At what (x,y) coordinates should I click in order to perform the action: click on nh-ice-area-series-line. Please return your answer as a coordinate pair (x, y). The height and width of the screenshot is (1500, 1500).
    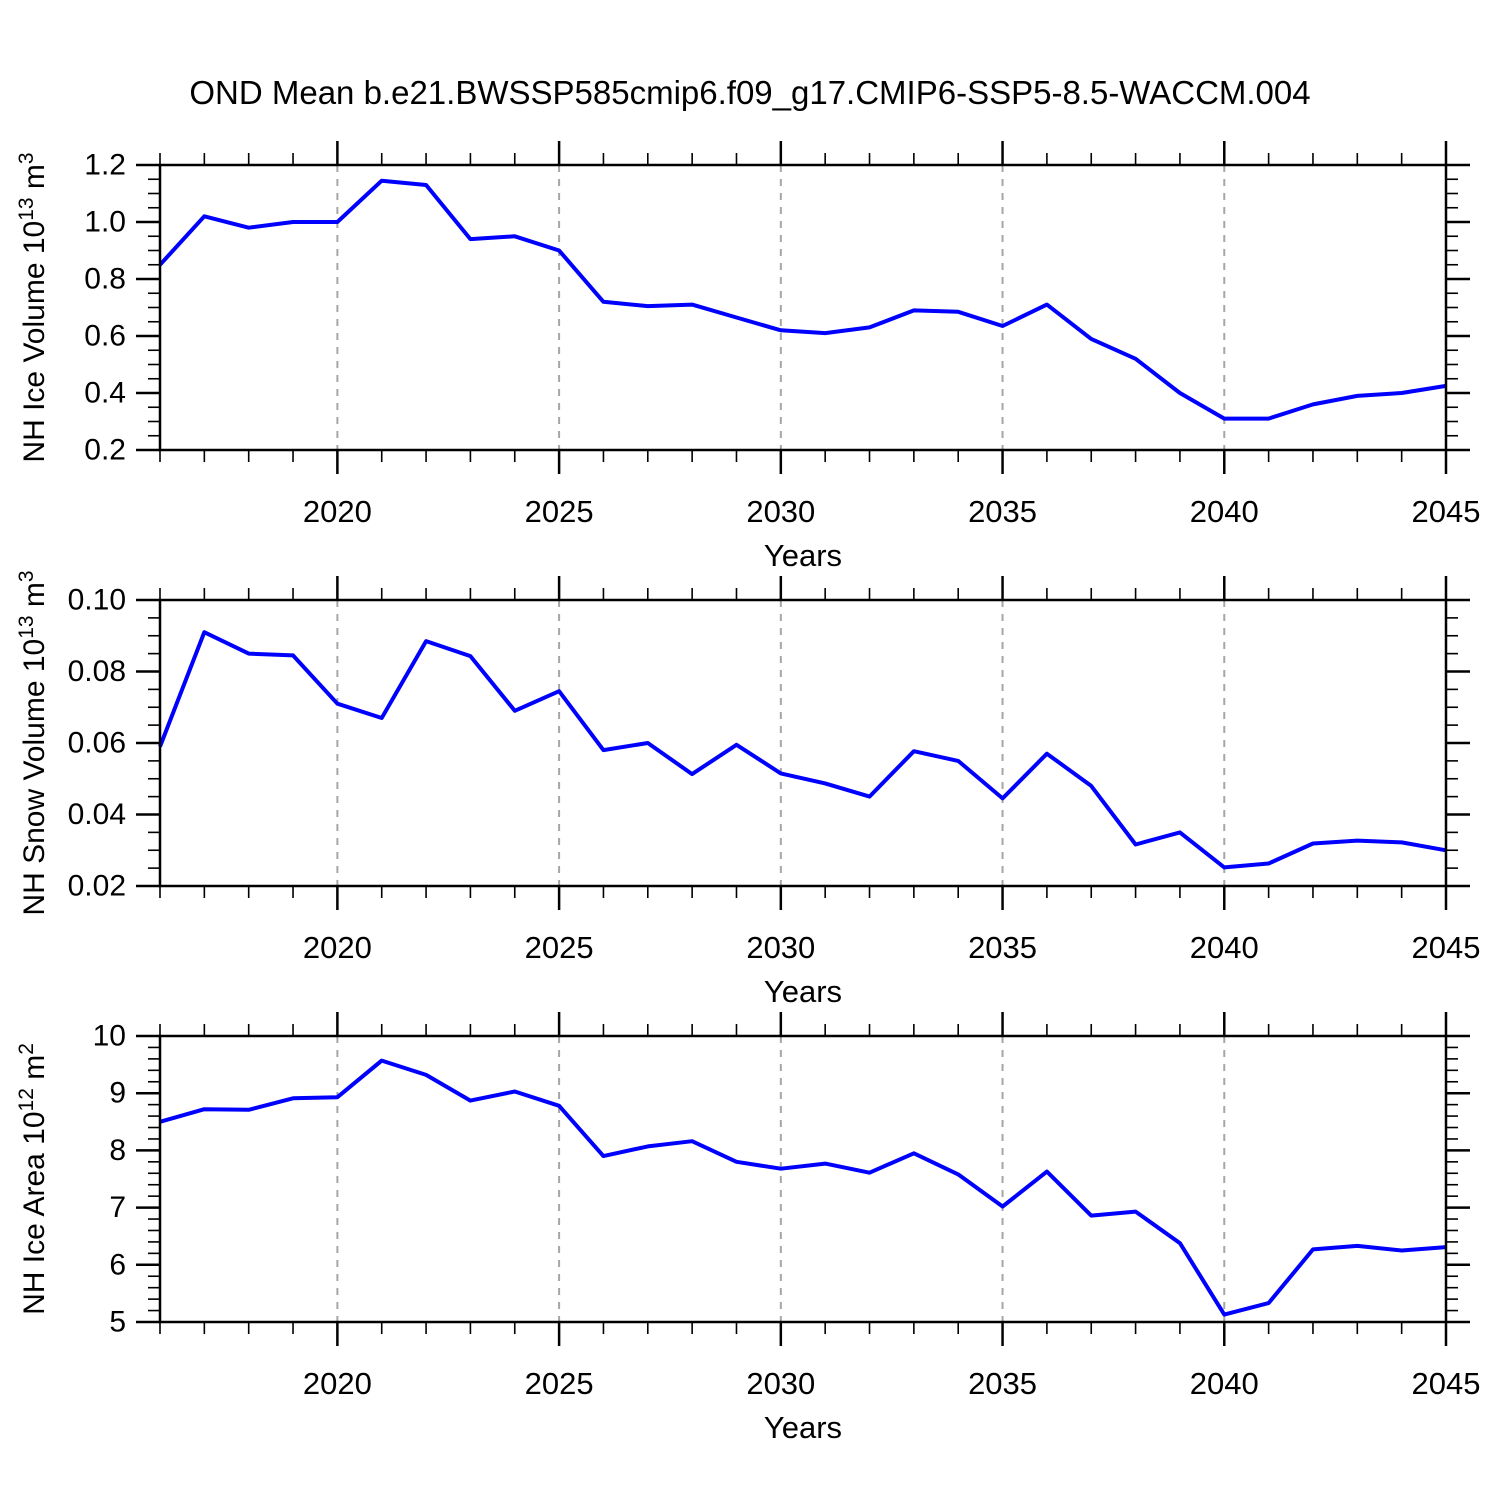
    Looking at the image, I should click on (803, 1187).